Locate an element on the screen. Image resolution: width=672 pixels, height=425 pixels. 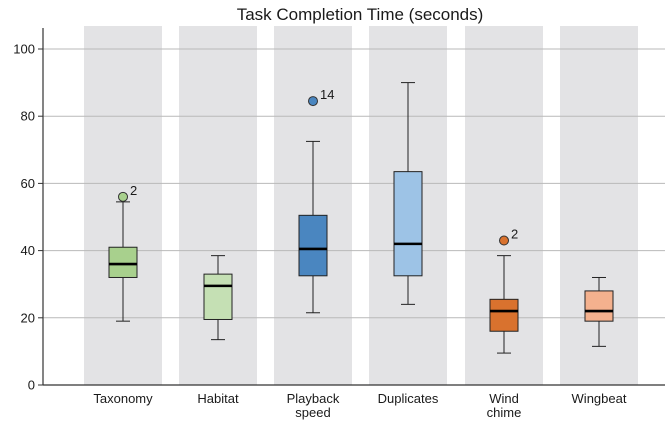
box-0: 2 is located at coordinates (123, 252).